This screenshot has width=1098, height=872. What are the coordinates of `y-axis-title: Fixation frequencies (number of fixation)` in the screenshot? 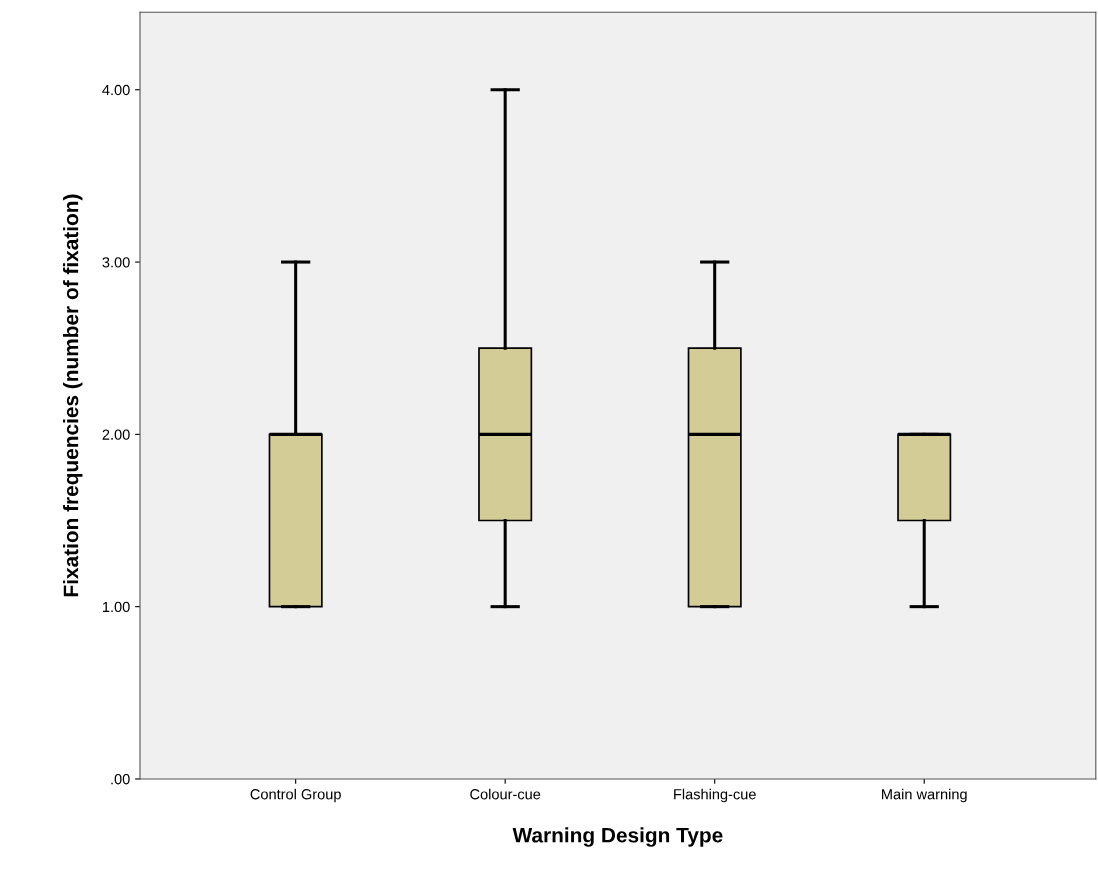 It's located at (73, 395).